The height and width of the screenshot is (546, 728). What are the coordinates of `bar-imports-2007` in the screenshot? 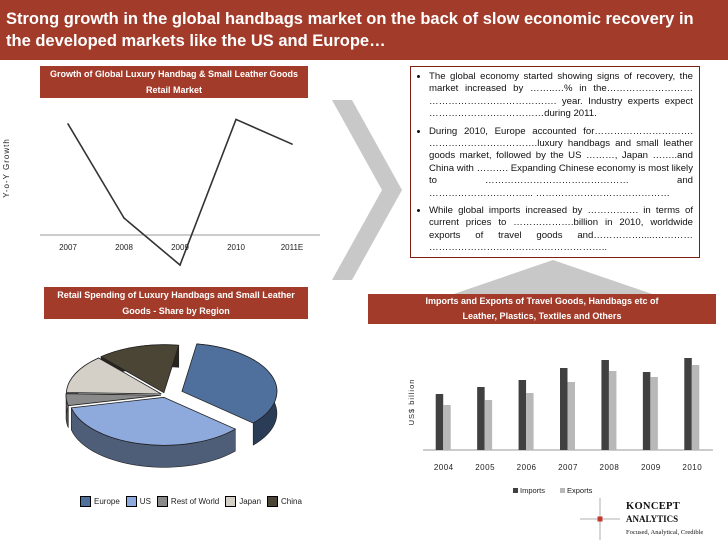 It's located at (564, 409).